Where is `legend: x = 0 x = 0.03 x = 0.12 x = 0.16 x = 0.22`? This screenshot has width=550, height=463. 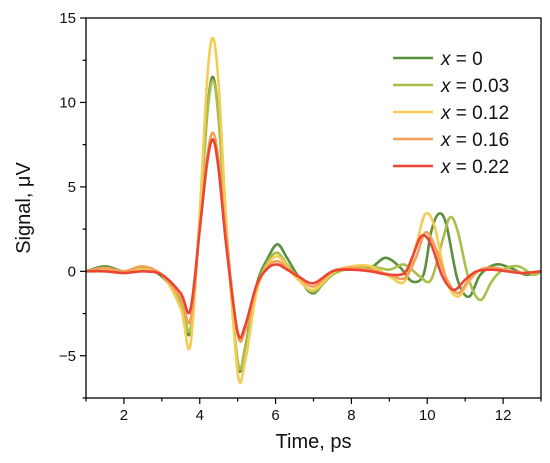 legend: x = 0 x = 0.03 x = 0.12 x = 0.16 x = 0.22 is located at coordinates (451, 113).